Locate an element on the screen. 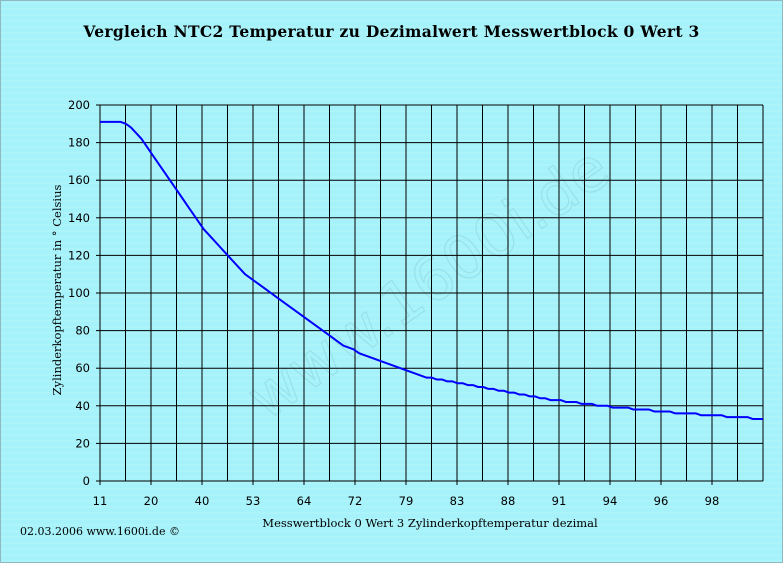  y-tick-label: 160 is located at coordinates (79, 180).